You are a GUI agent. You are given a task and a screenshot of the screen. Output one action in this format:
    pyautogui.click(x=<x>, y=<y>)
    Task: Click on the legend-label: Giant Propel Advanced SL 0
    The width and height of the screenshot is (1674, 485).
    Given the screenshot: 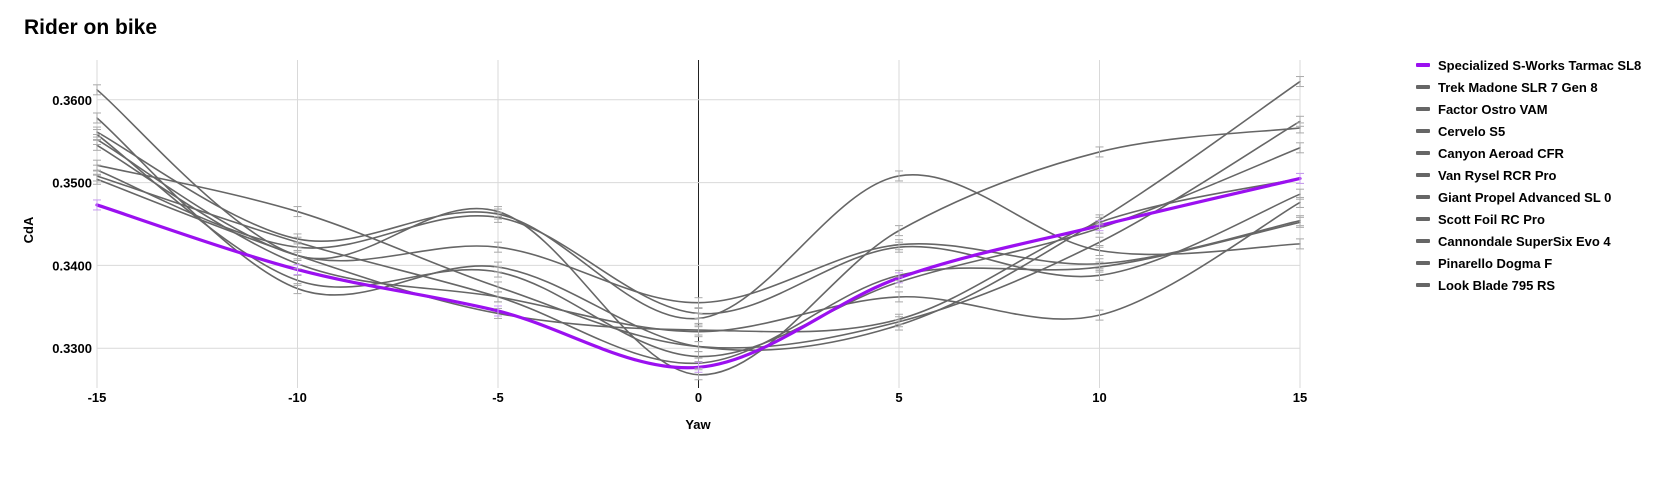 What is the action you would take?
    pyautogui.click(x=1525, y=197)
    